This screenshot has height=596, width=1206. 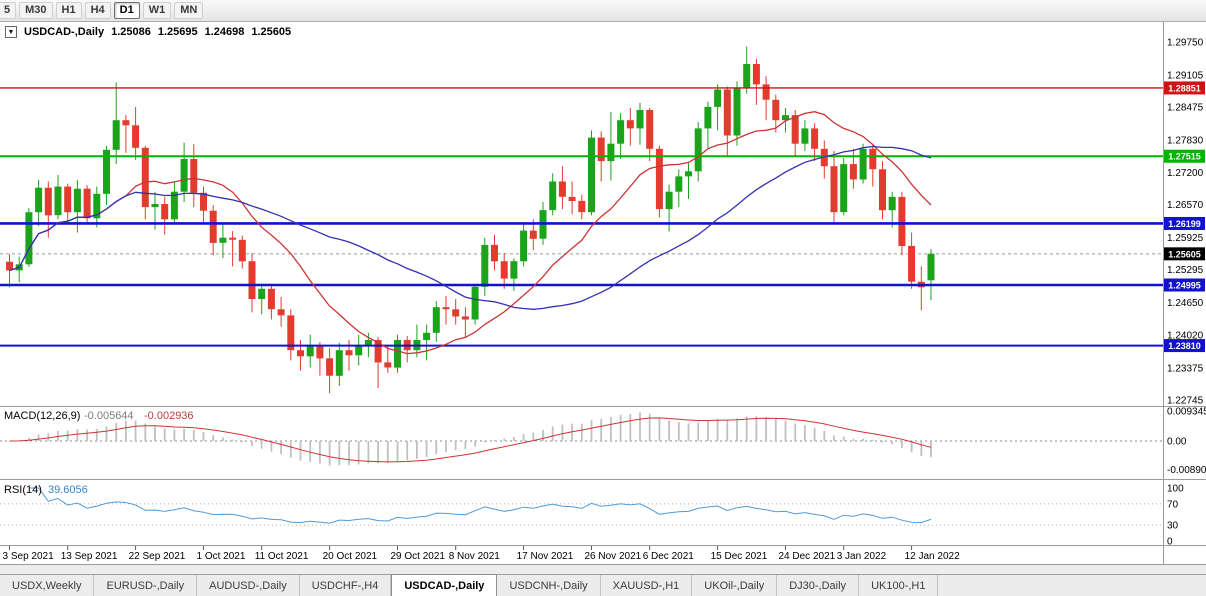 What do you see at coordinates (109, 416) in the screenshot?
I see `macd-main-value: -0.005644` at bounding box center [109, 416].